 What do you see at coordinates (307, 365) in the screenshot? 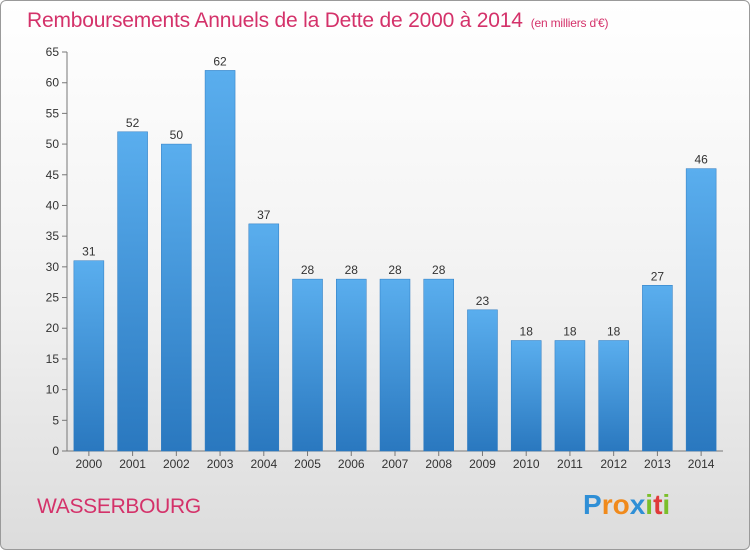
I see `bar-2005` at bounding box center [307, 365].